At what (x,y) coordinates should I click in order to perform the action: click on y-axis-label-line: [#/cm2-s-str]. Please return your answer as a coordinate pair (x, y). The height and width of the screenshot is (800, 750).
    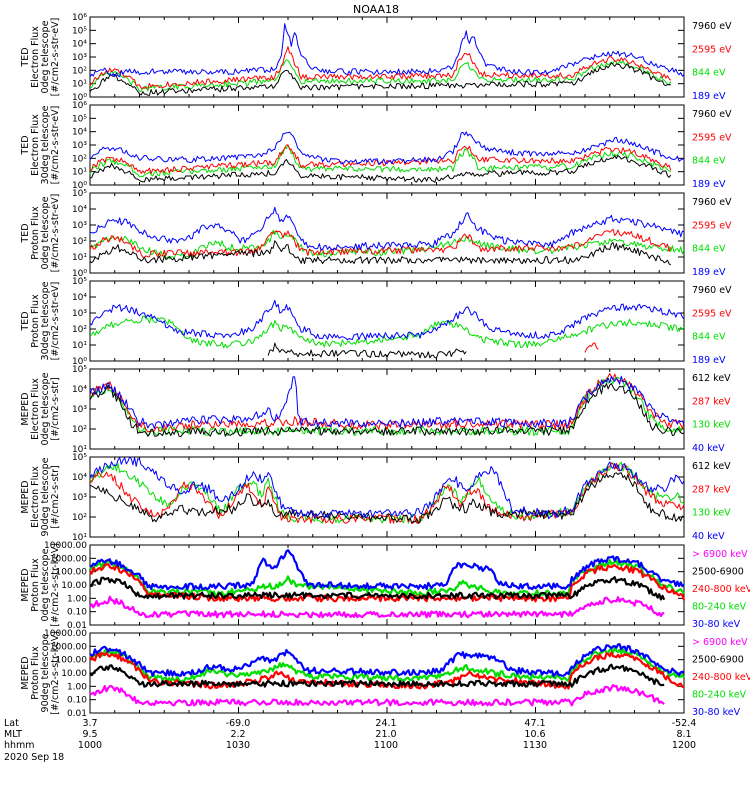
    Looking at the image, I should click on (55, 496).